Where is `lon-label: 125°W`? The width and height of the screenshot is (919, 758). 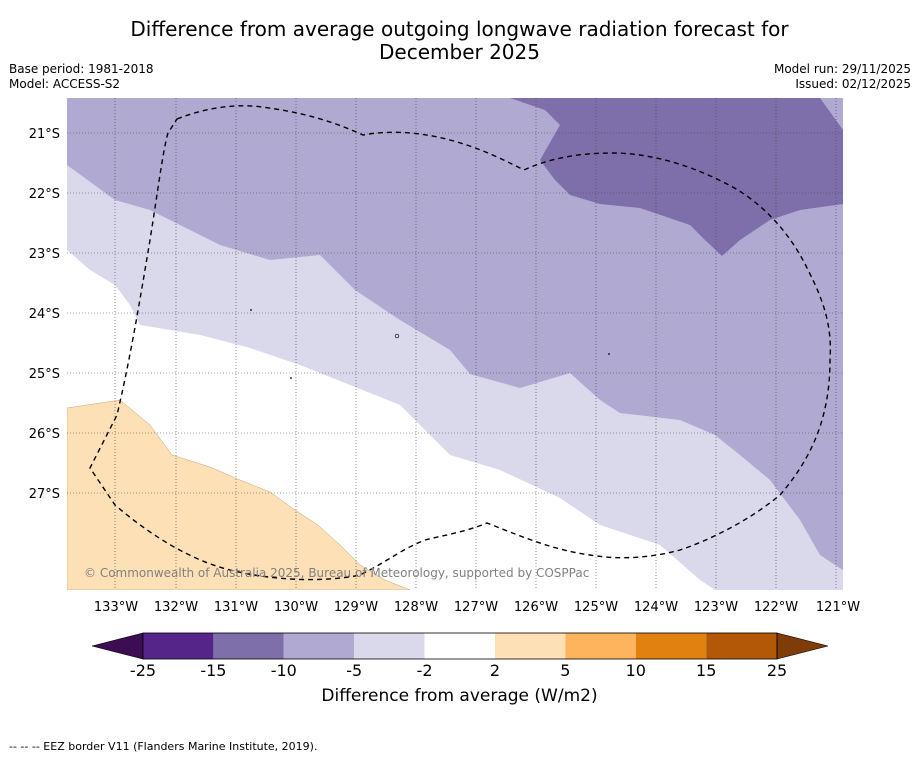 lon-label: 125°W is located at coordinates (596, 607).